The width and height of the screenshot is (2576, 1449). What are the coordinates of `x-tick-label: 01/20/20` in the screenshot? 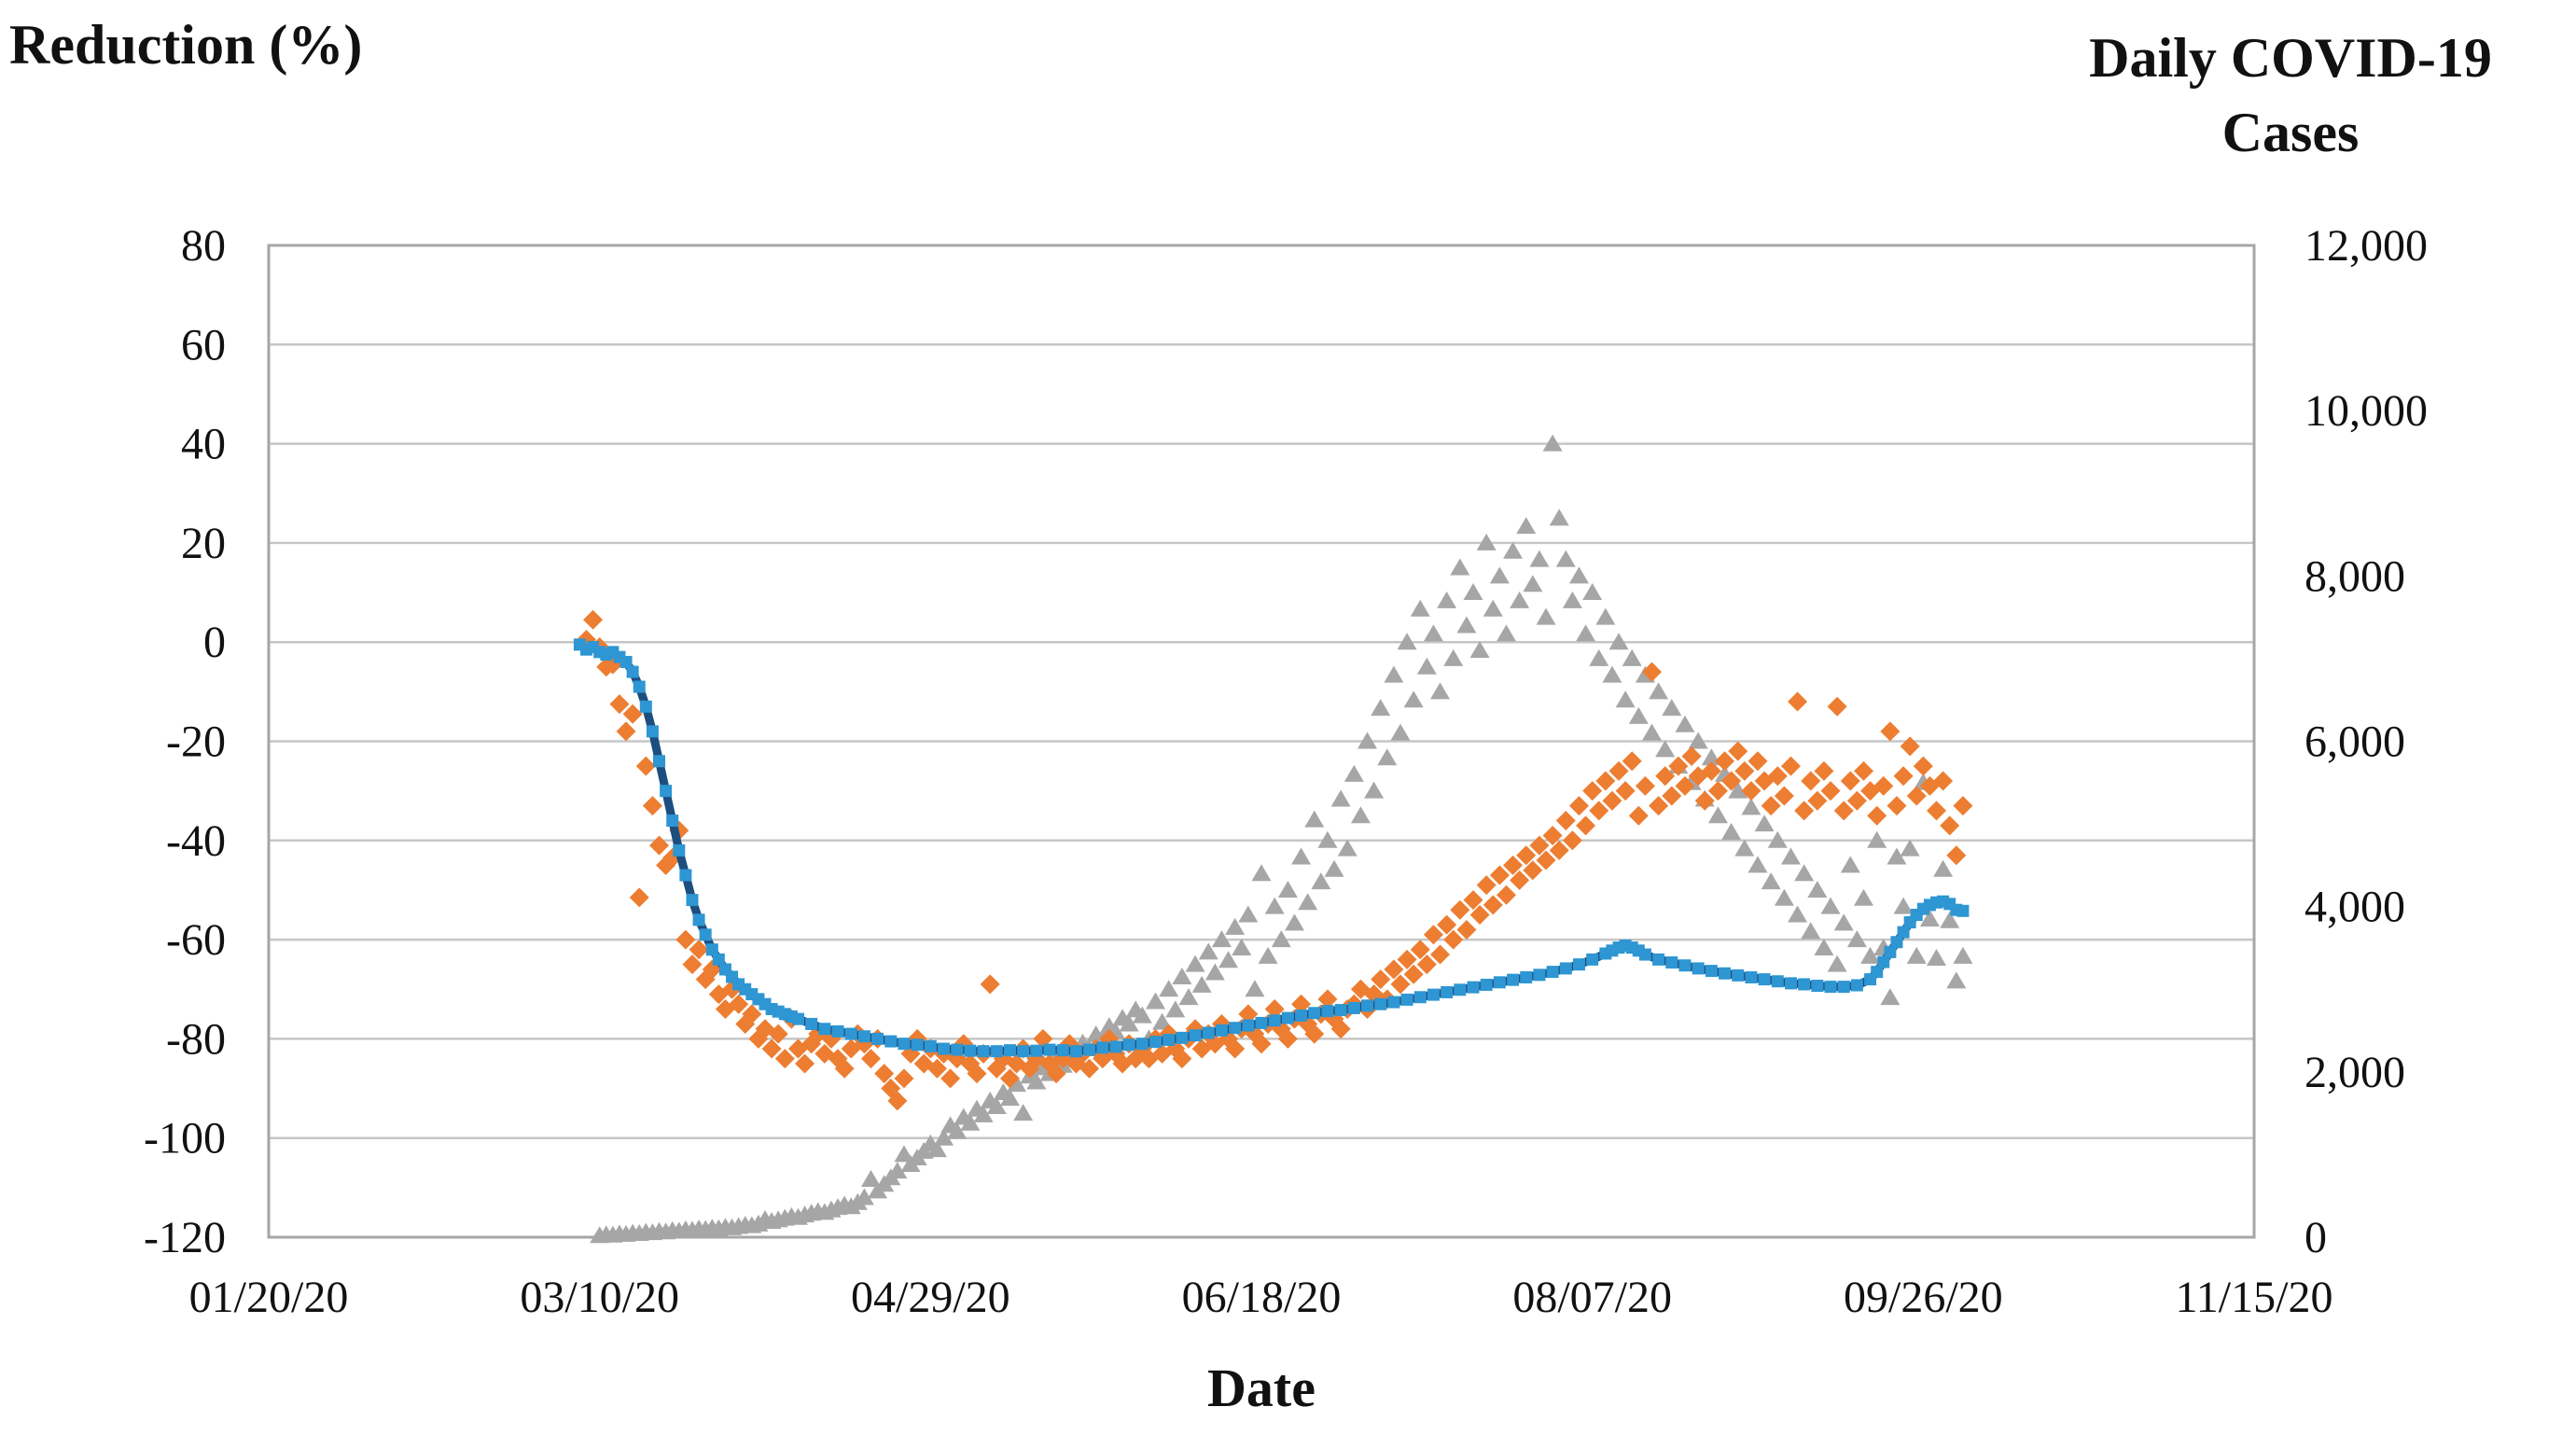 It's located at (269, 1297).